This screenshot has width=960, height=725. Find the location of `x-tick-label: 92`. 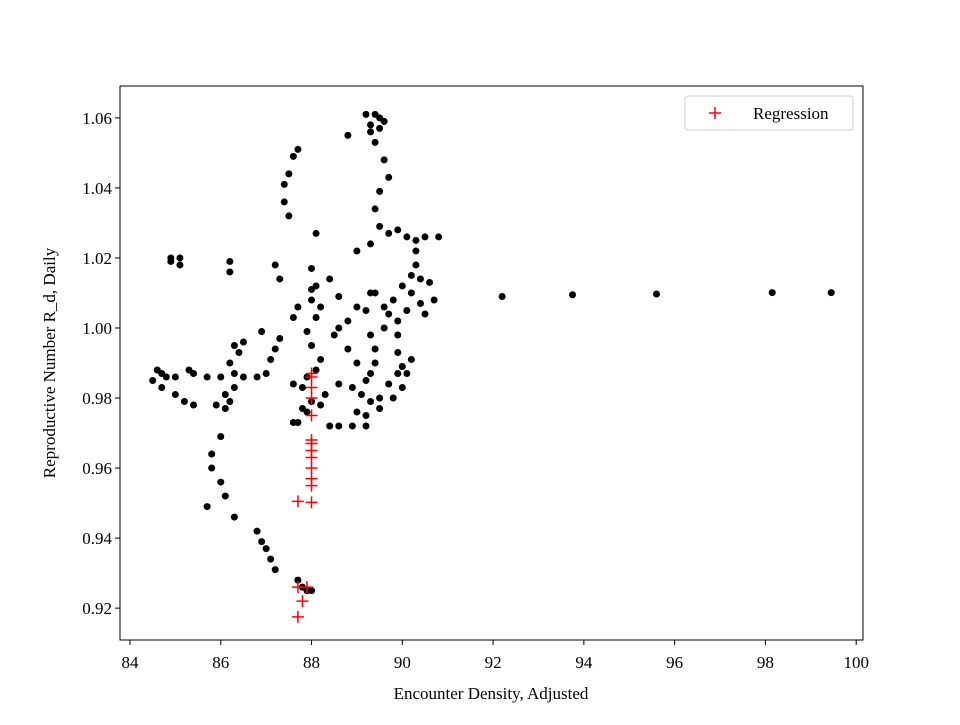

x-tick-label: 92 is located at coordinates (493, 662).